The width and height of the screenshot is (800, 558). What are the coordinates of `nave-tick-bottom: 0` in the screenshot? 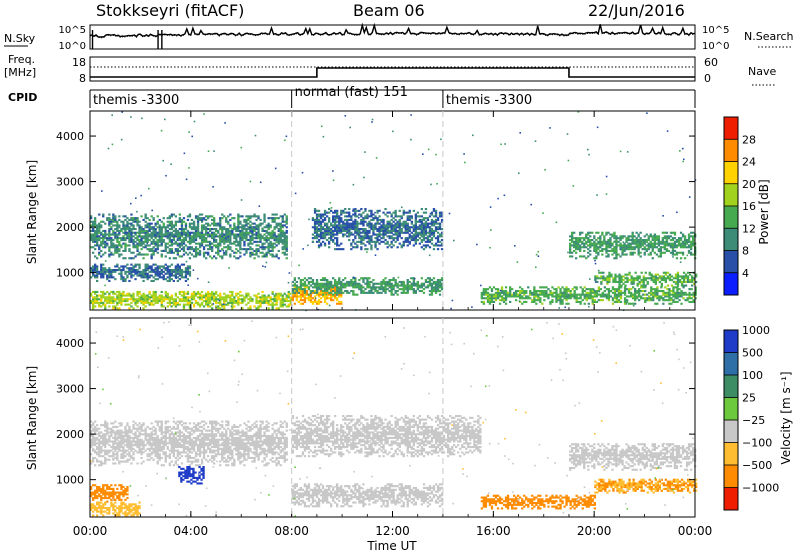 It's located at (707, 78).